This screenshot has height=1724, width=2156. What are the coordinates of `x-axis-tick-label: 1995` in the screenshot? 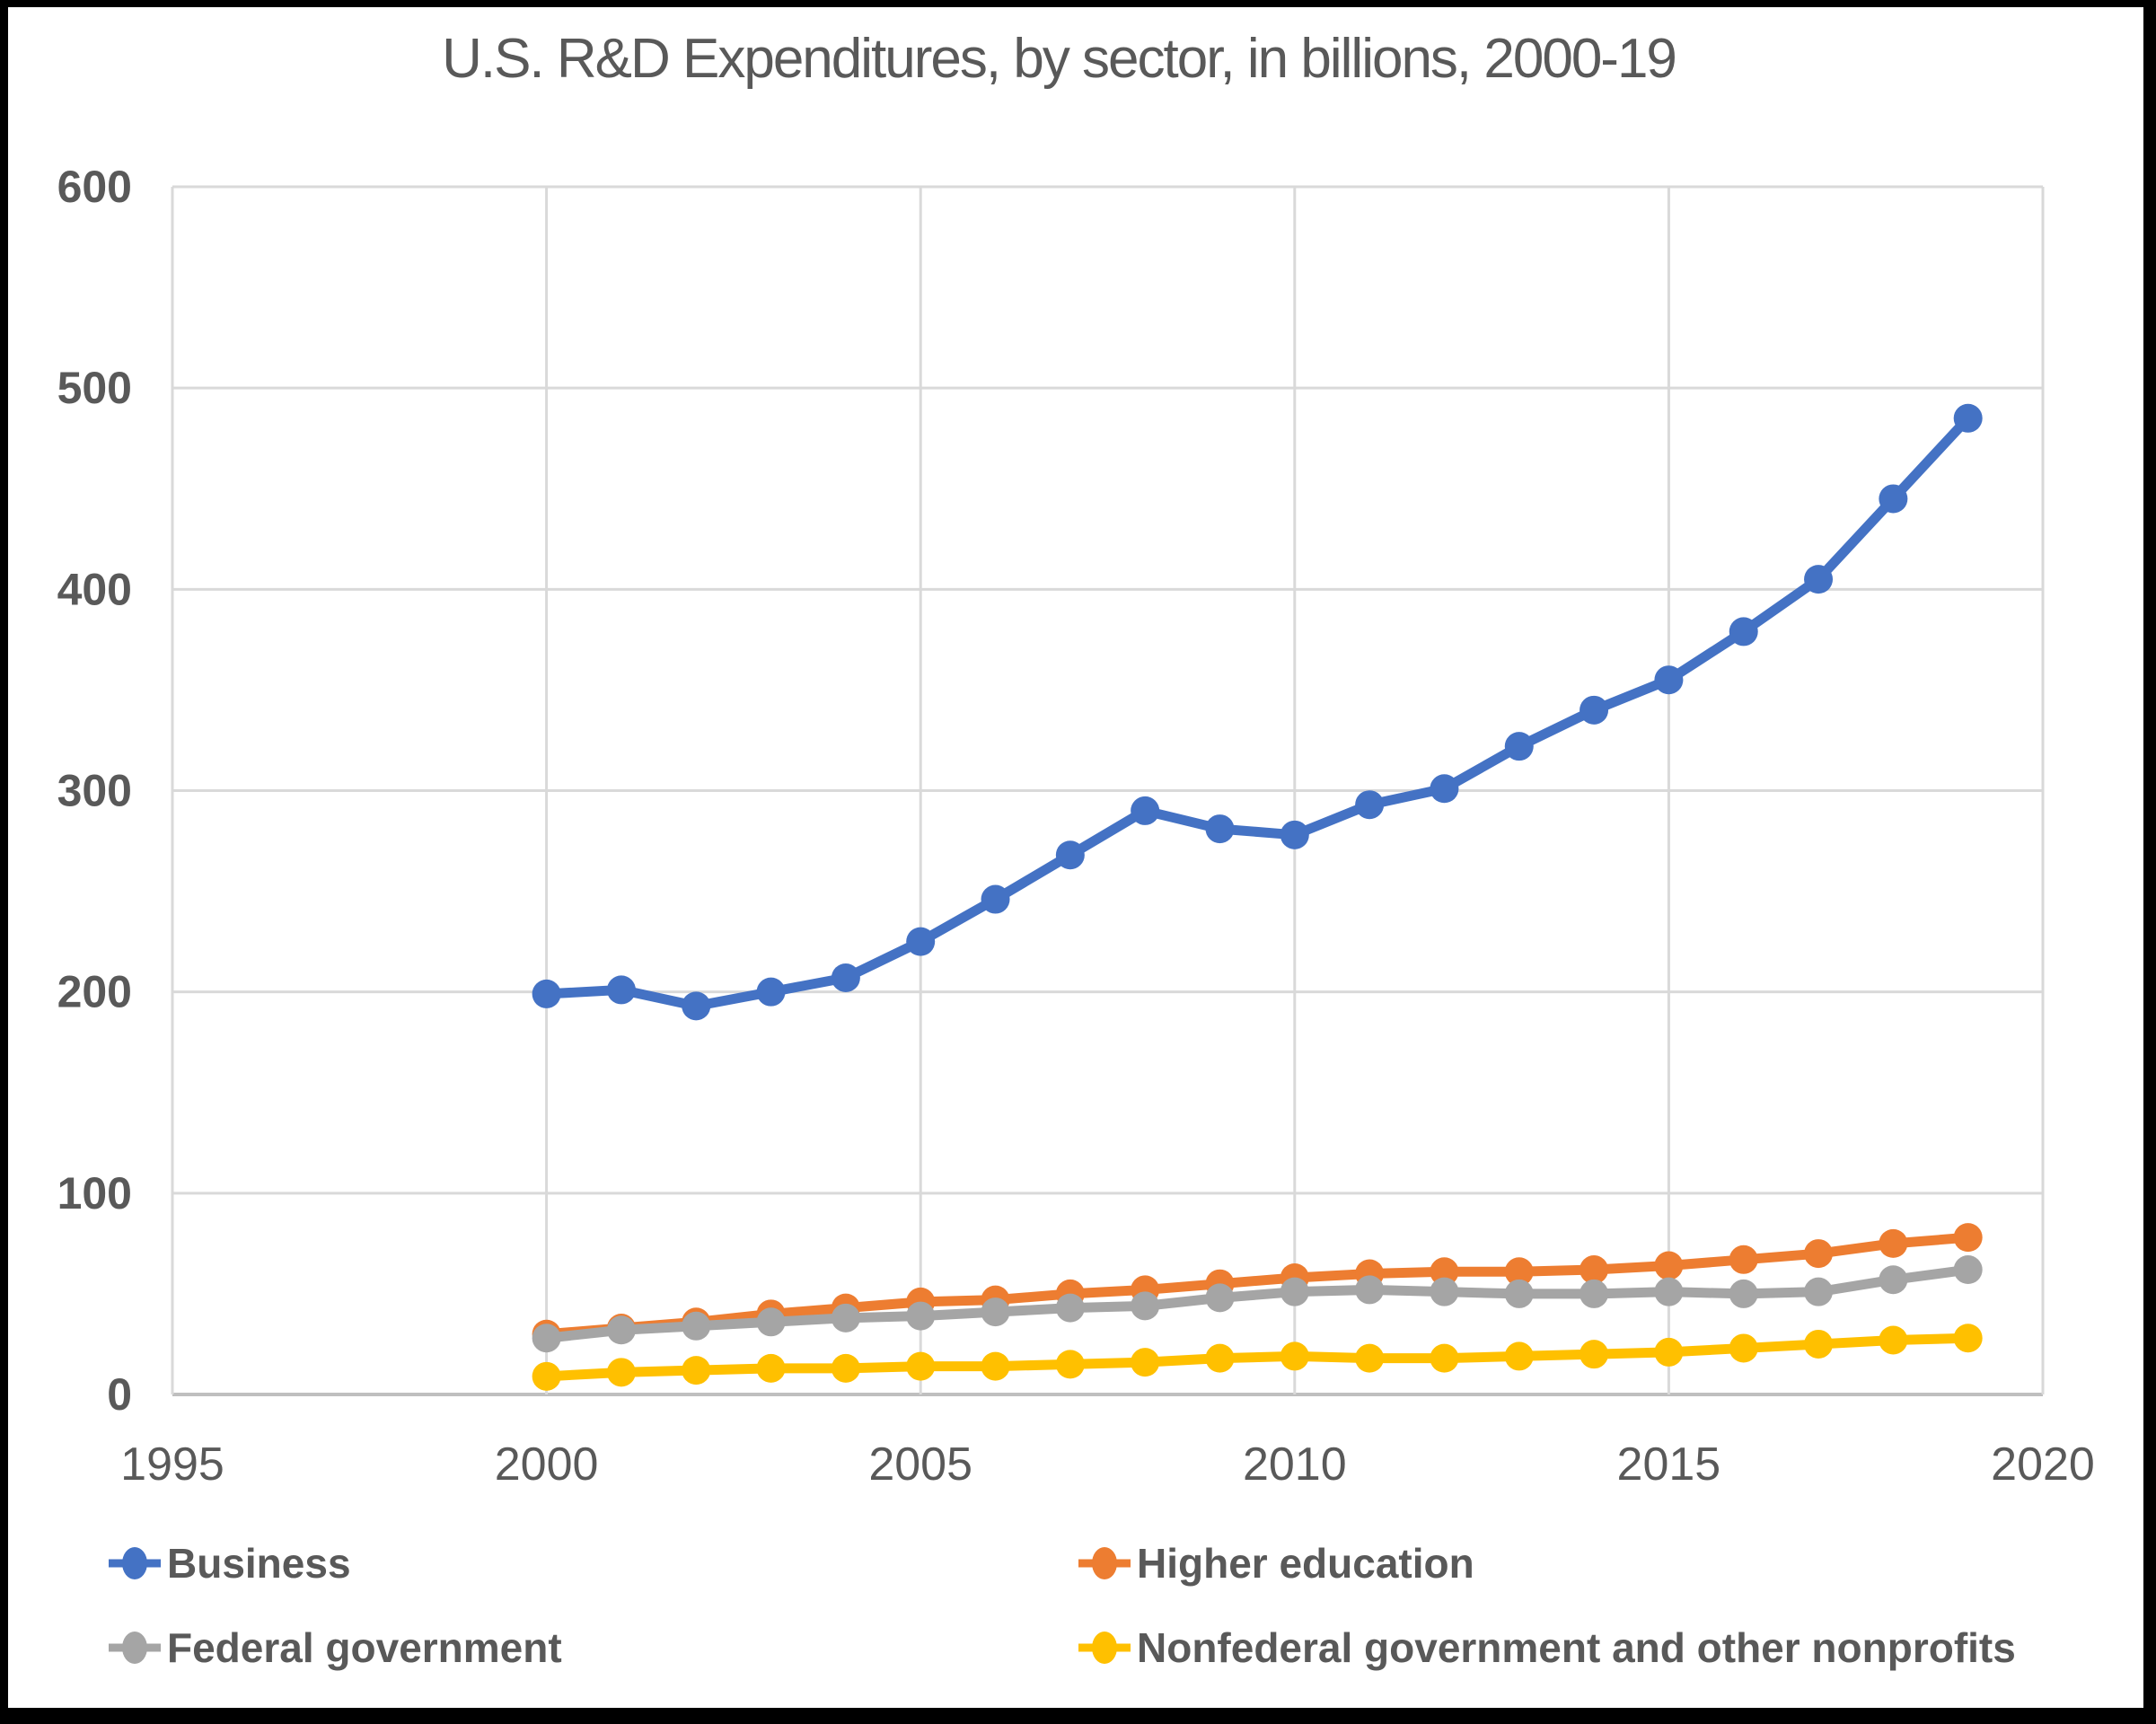 It's located at (172, 1464).